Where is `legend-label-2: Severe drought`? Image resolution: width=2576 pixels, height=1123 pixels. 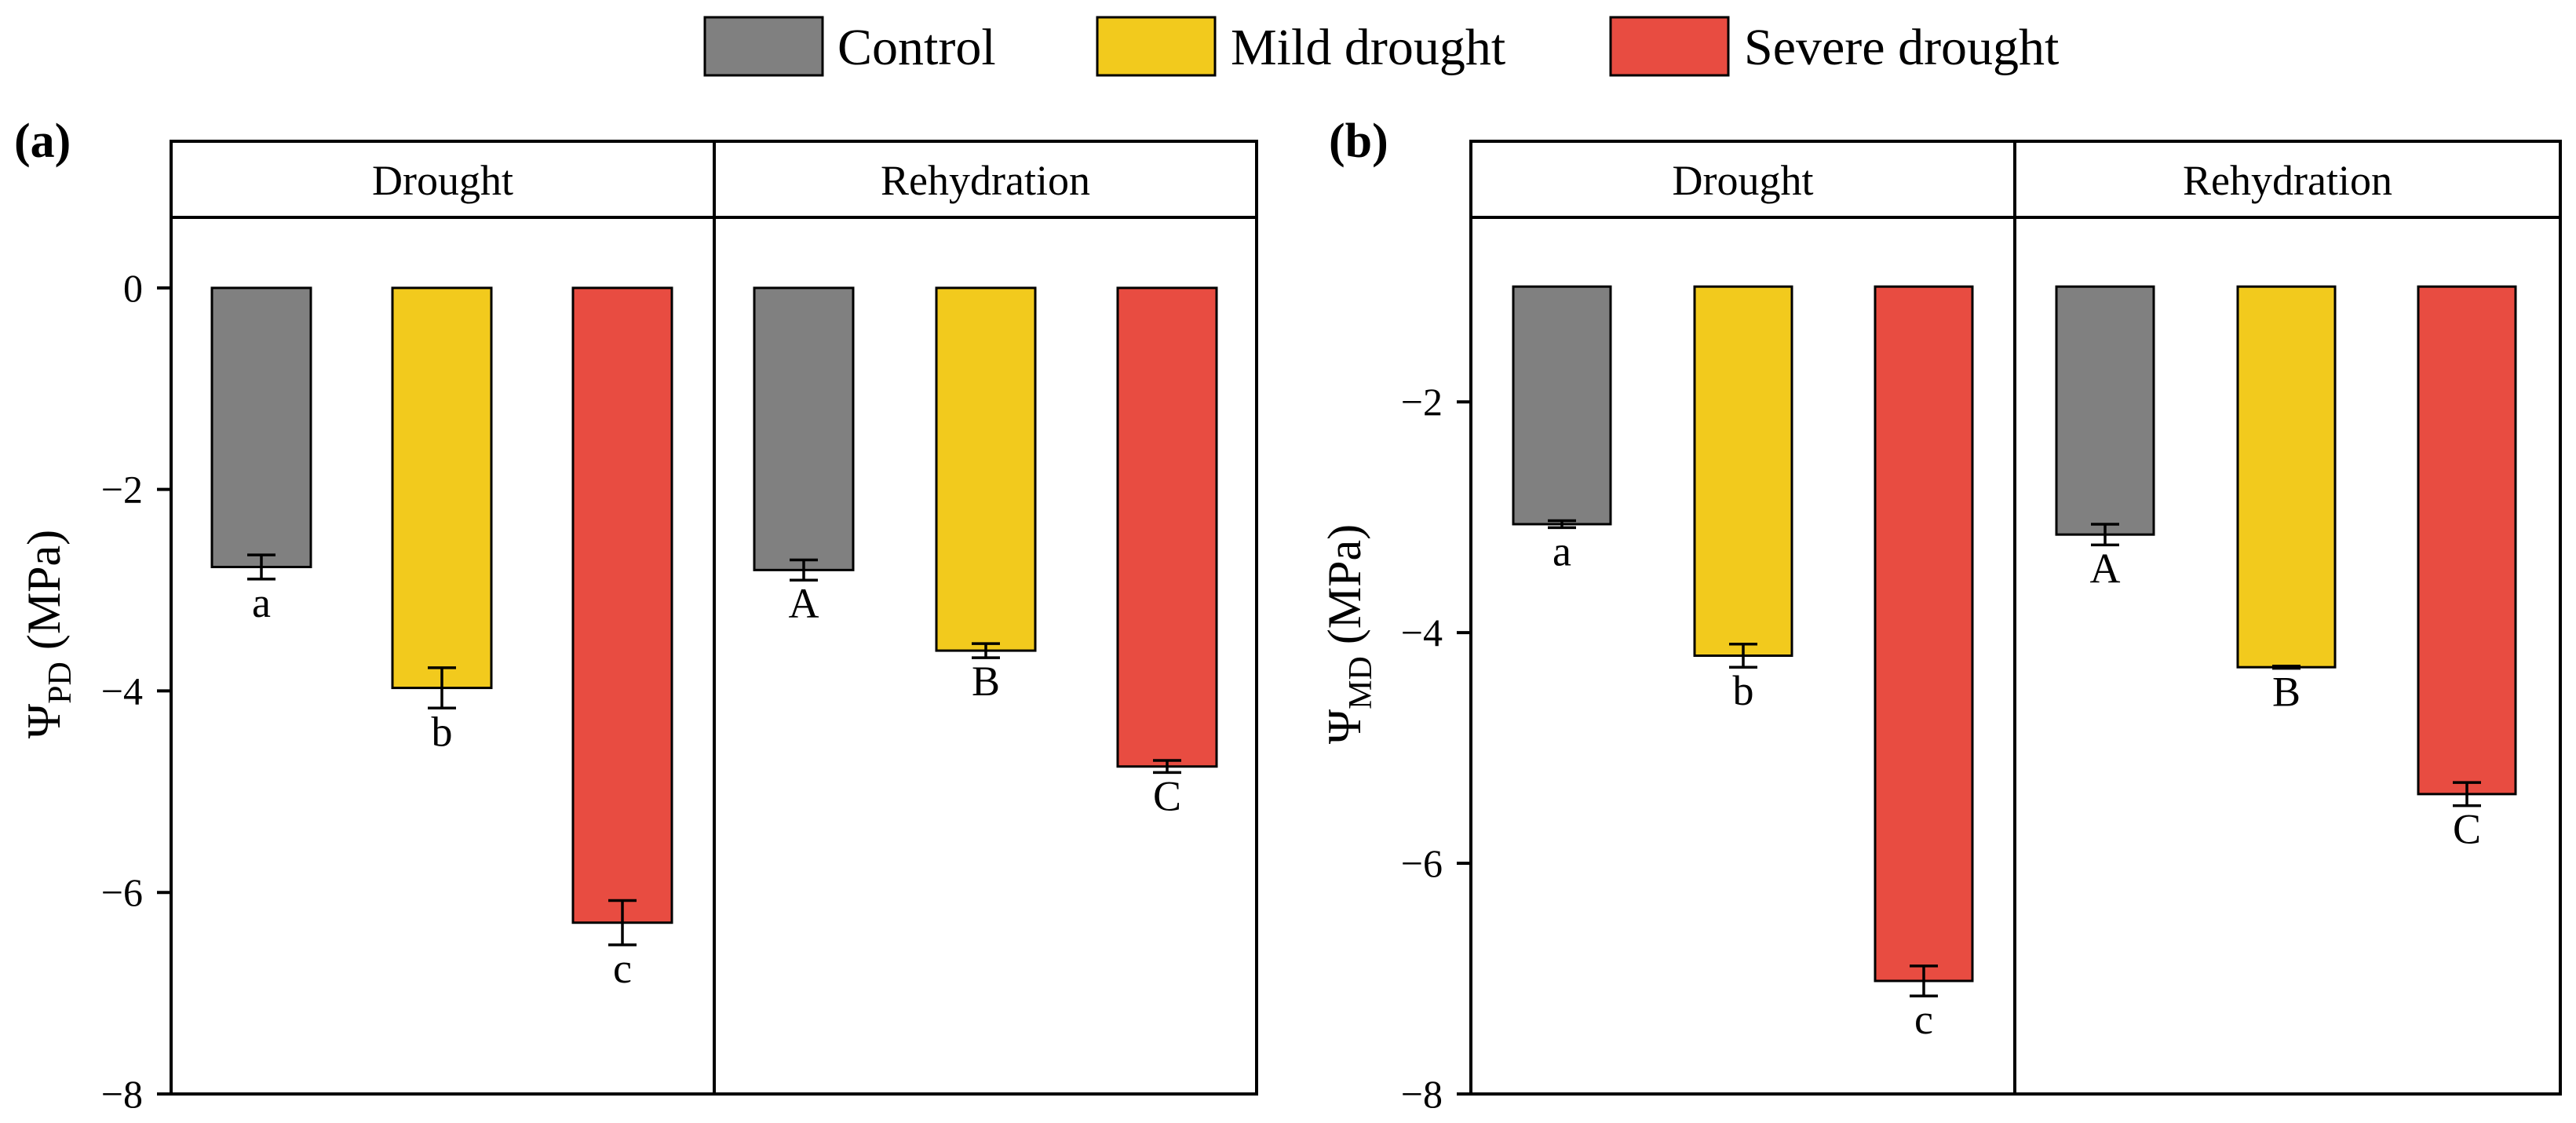
legend-label-2: Severe drought is located at coordinates (1901, 47).